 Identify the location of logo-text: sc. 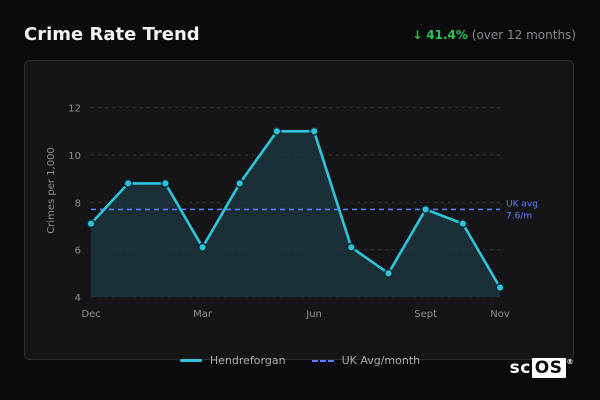
(520, 368).